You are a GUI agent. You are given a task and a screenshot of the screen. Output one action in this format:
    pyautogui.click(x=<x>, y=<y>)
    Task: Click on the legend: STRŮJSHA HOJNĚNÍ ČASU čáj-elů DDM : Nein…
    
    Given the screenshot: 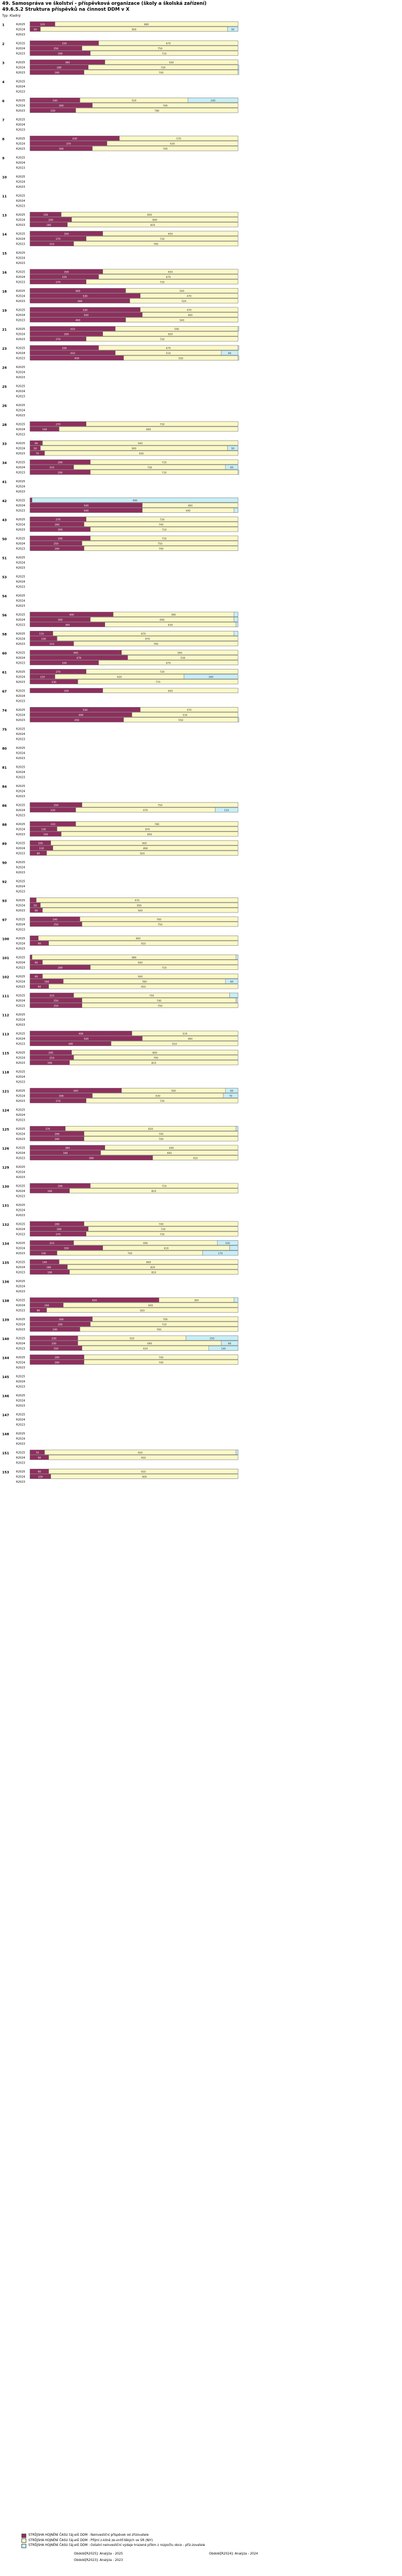 What is the action you would take?
    pyautogui.click(x=113, y=2541)
    